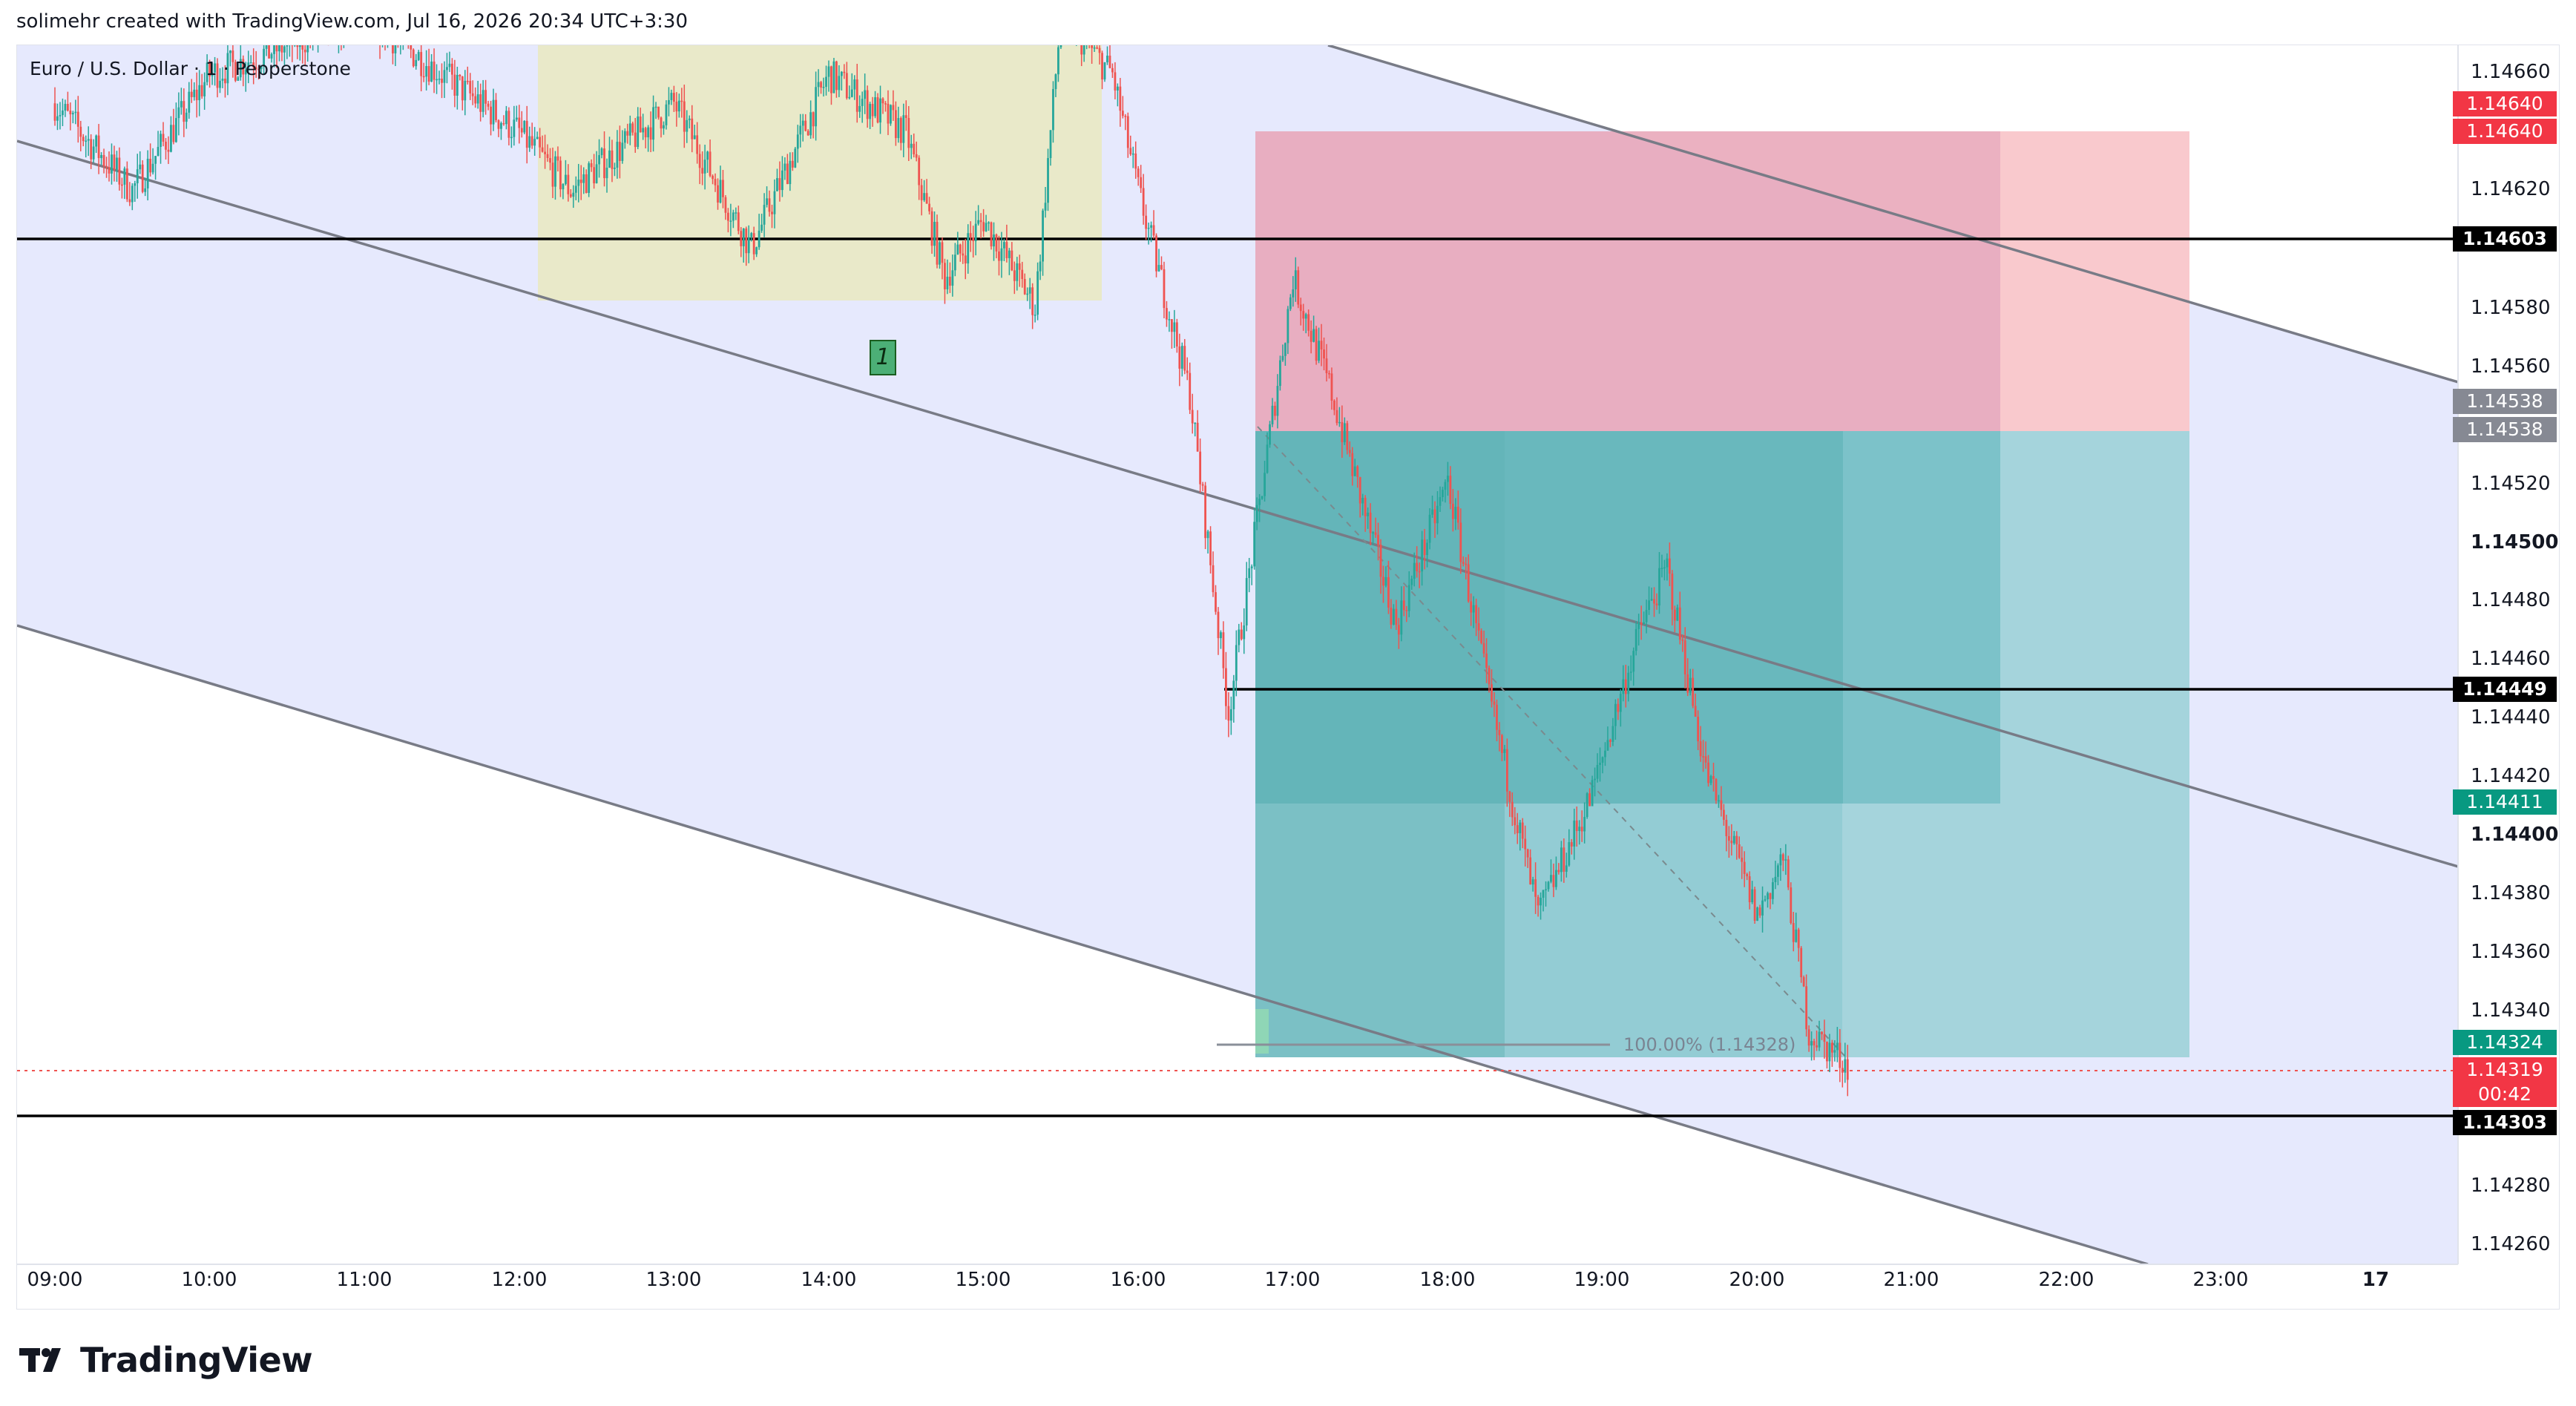 Image resolution: width=2576 pixels, height=1406 pixels. Describe the element at coordinates (2505, 1070) in the screenshot. I see `current-price-label: 1.14319` at that location.